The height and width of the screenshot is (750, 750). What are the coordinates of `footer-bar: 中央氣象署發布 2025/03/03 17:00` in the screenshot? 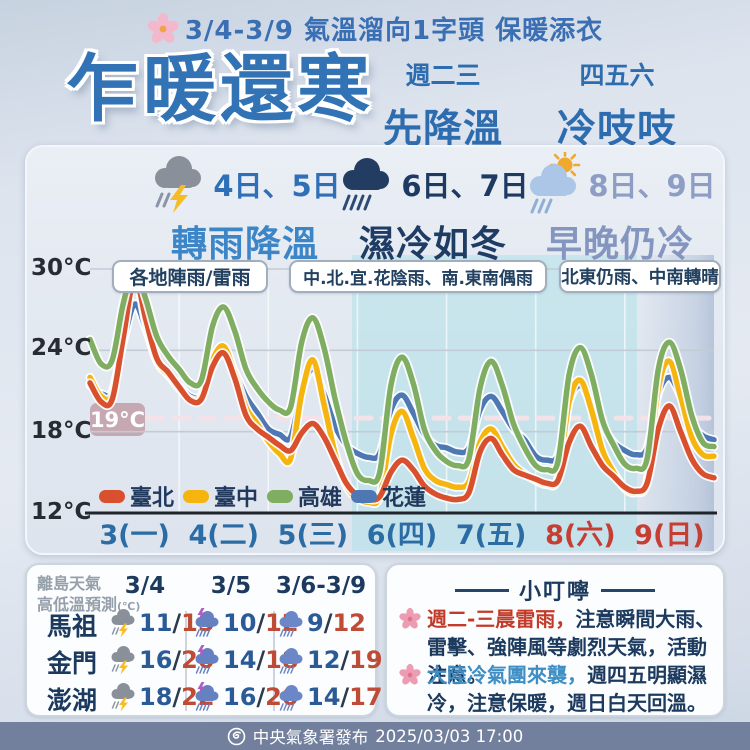 It's located at (375, 736).